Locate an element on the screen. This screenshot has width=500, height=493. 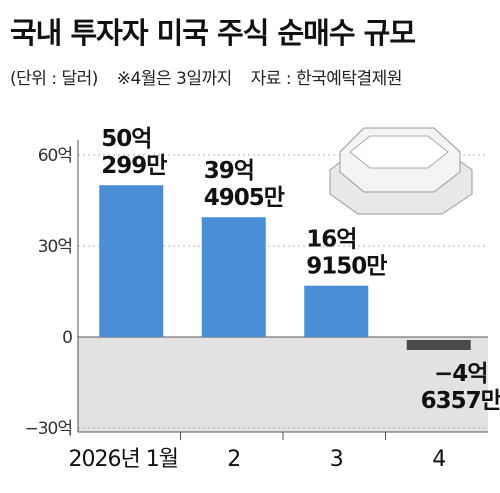
x-tick-label: 2026년 1월 is located at coordinates (123, 459).